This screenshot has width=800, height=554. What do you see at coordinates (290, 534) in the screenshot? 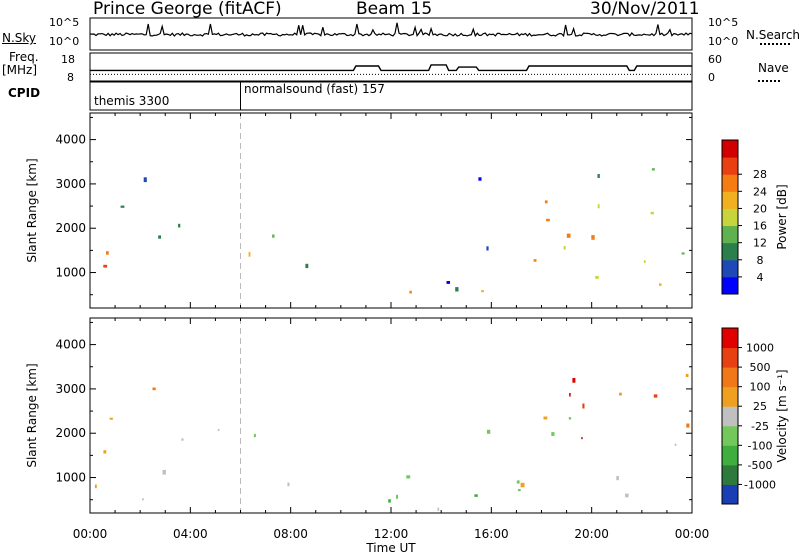
I see `x-tick-label: 08:00` at bounding box center [290, 534].